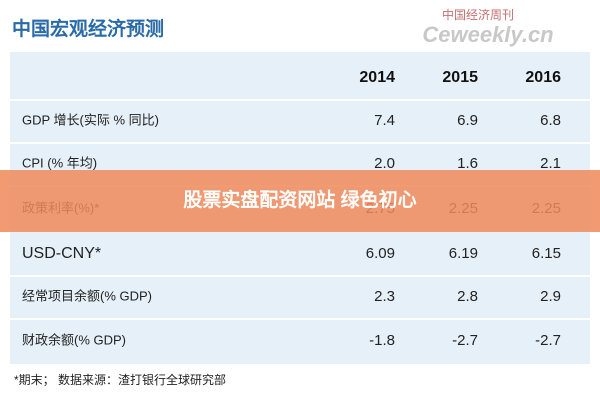 The image size is (600, 405). I want to click on cell: -1.8, so click(382, 340).